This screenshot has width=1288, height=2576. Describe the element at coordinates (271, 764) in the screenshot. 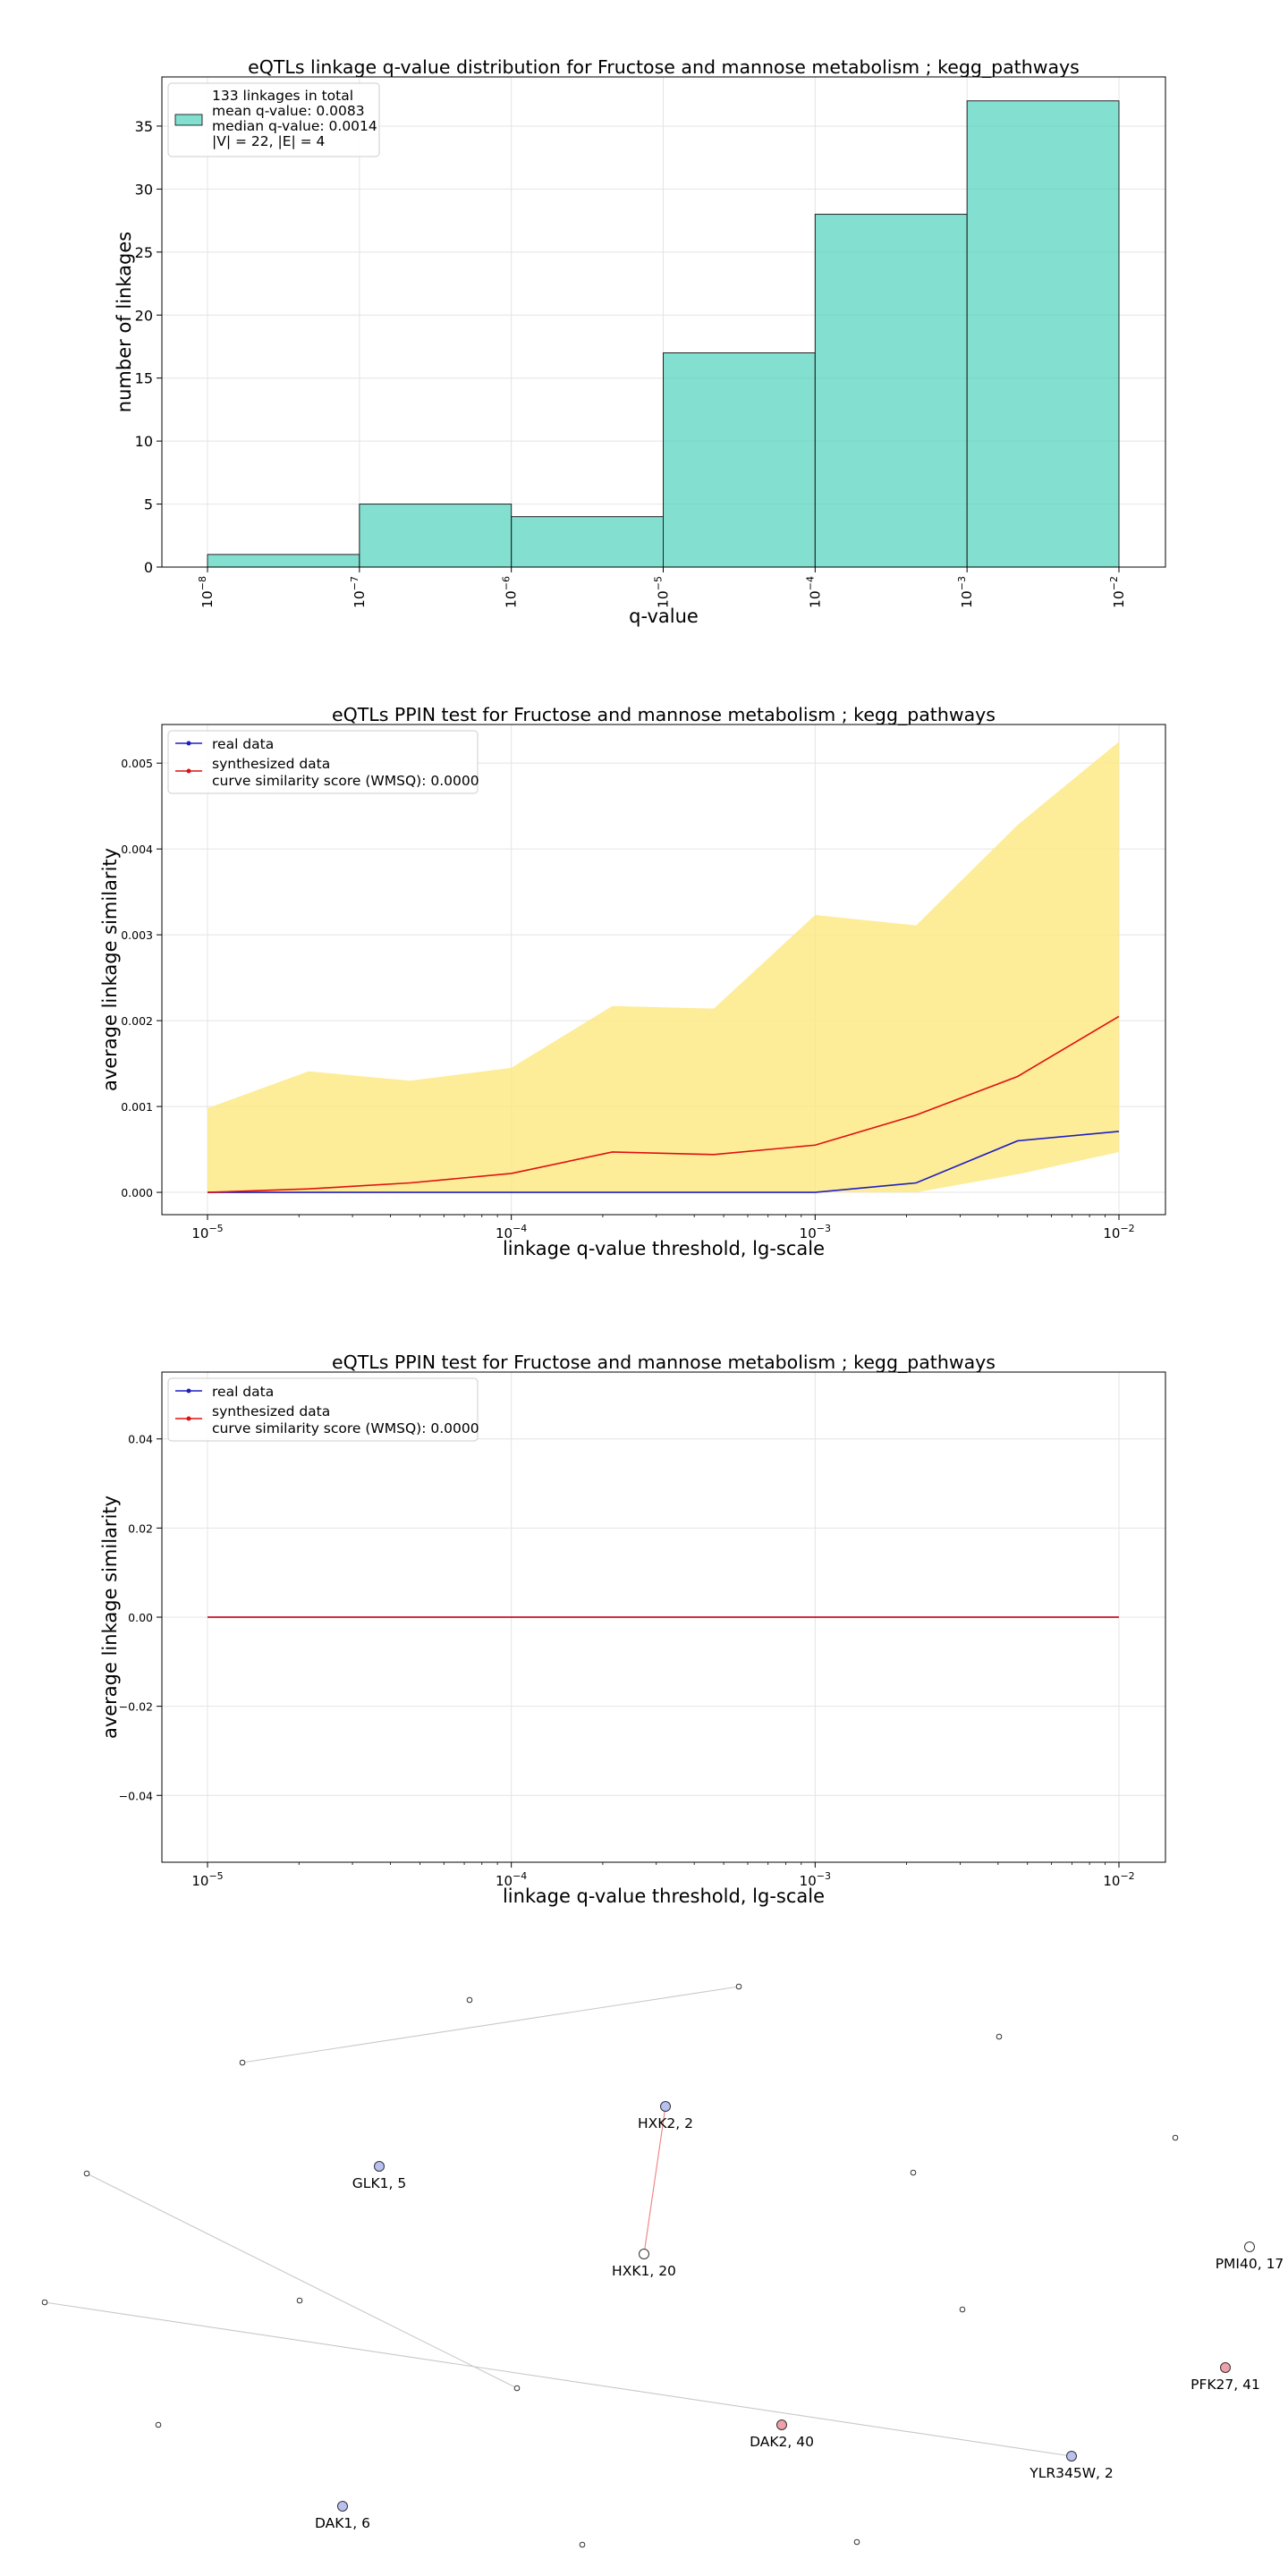

I see `ppin-chart-1-legend-synth-label: synthesized data` at that location.